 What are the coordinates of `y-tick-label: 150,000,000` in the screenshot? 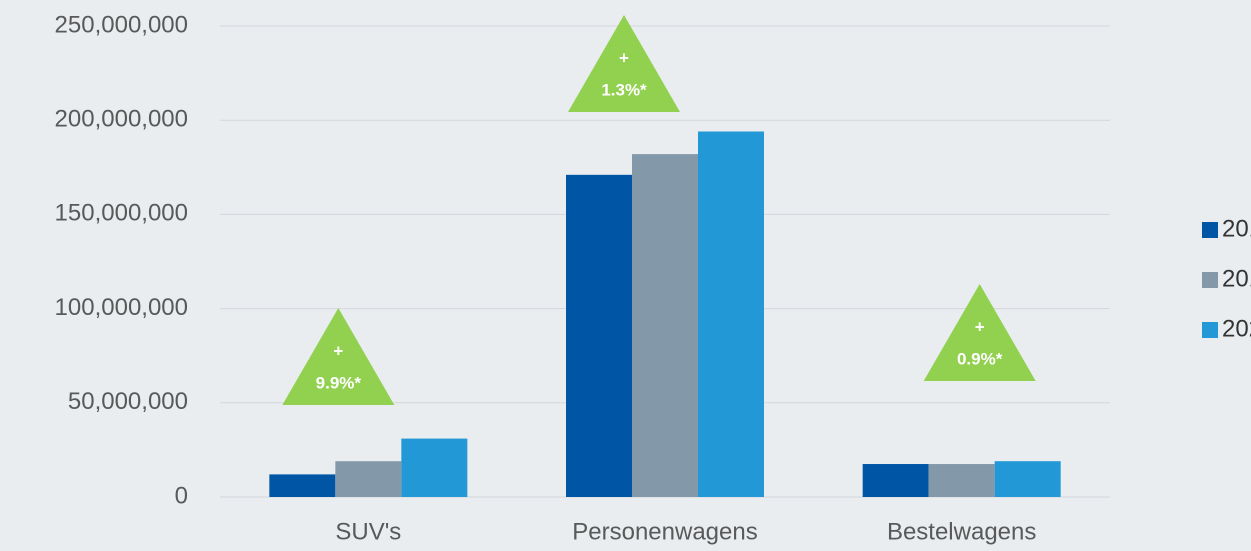 It's located at (121, 213).